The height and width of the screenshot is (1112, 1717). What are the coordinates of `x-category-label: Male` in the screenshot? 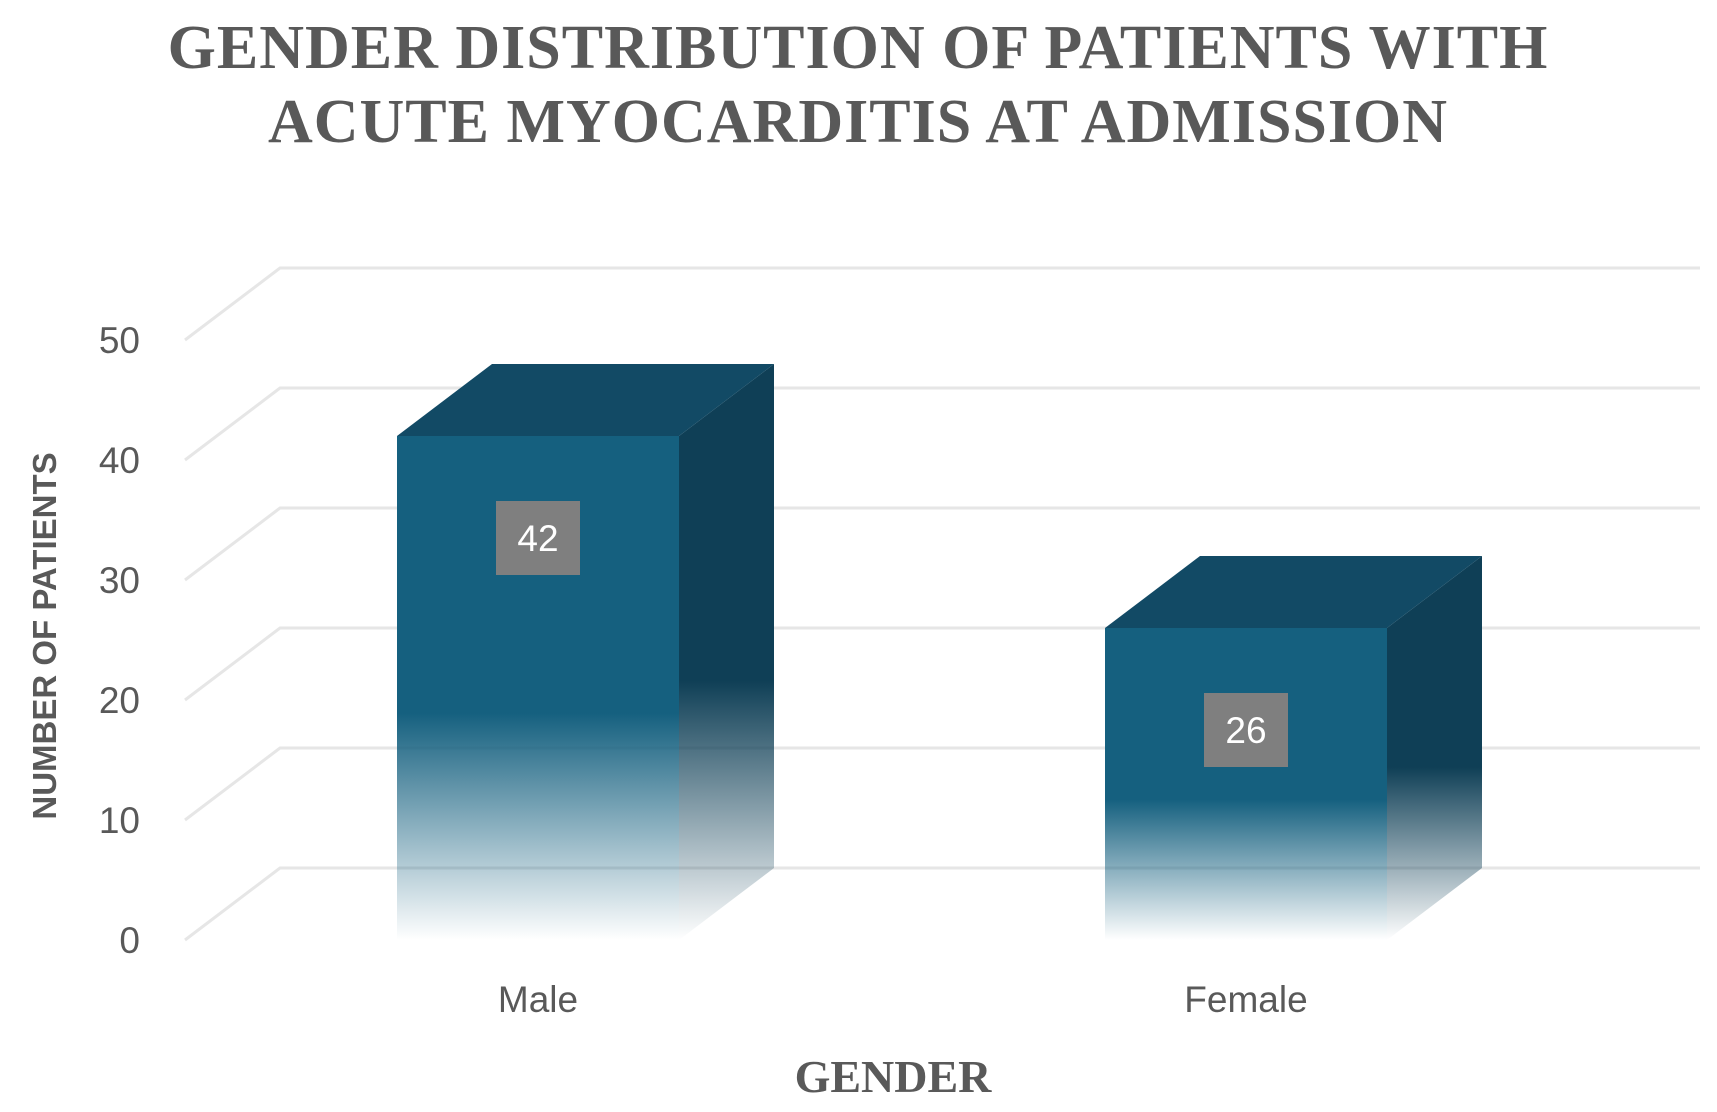 It's located at (538, 999).